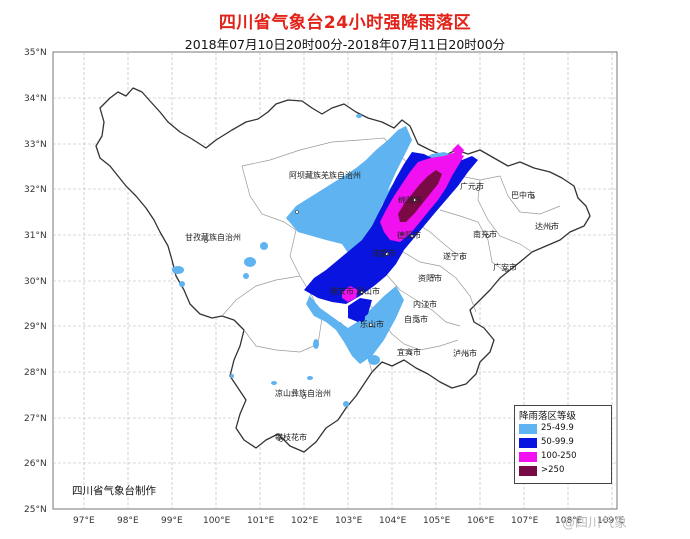 This screenshot has width=690, height=539. What do you see at coordinates (594, 521) in the screenshot?
I see `watermark: @四川气象` at bounding box center [594, 521].